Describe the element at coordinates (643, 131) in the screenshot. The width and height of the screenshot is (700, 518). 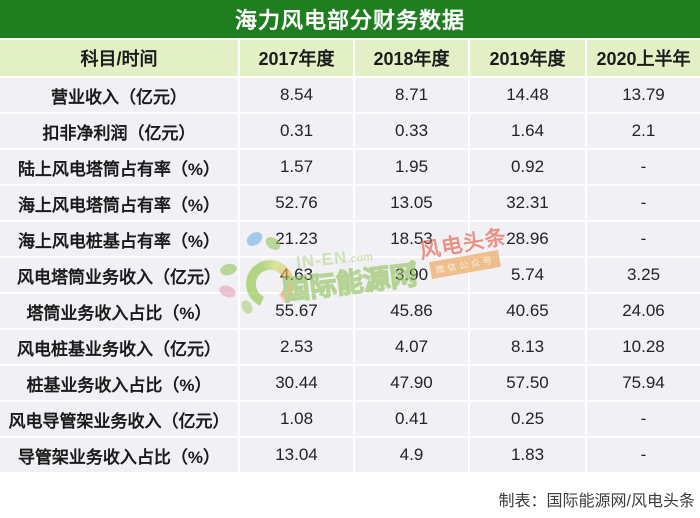
I see `value-cell: 2.1` at that location.